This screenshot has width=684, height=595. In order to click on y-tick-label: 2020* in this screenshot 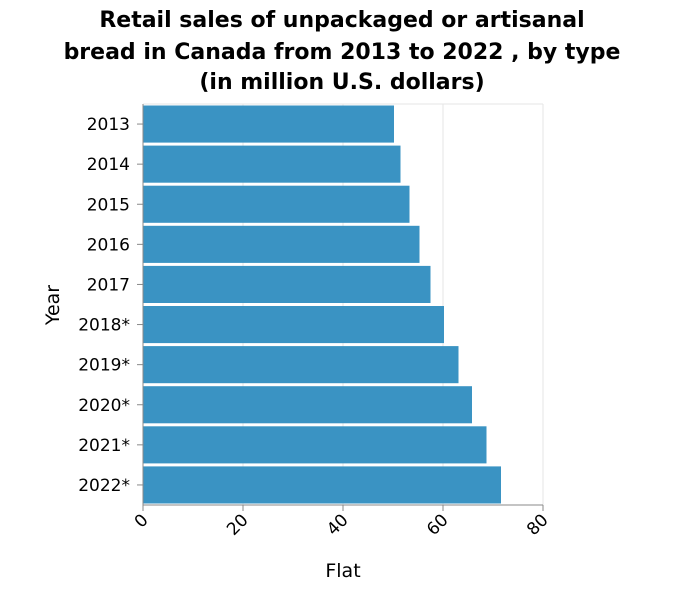, I will do `click(104, 406)`.